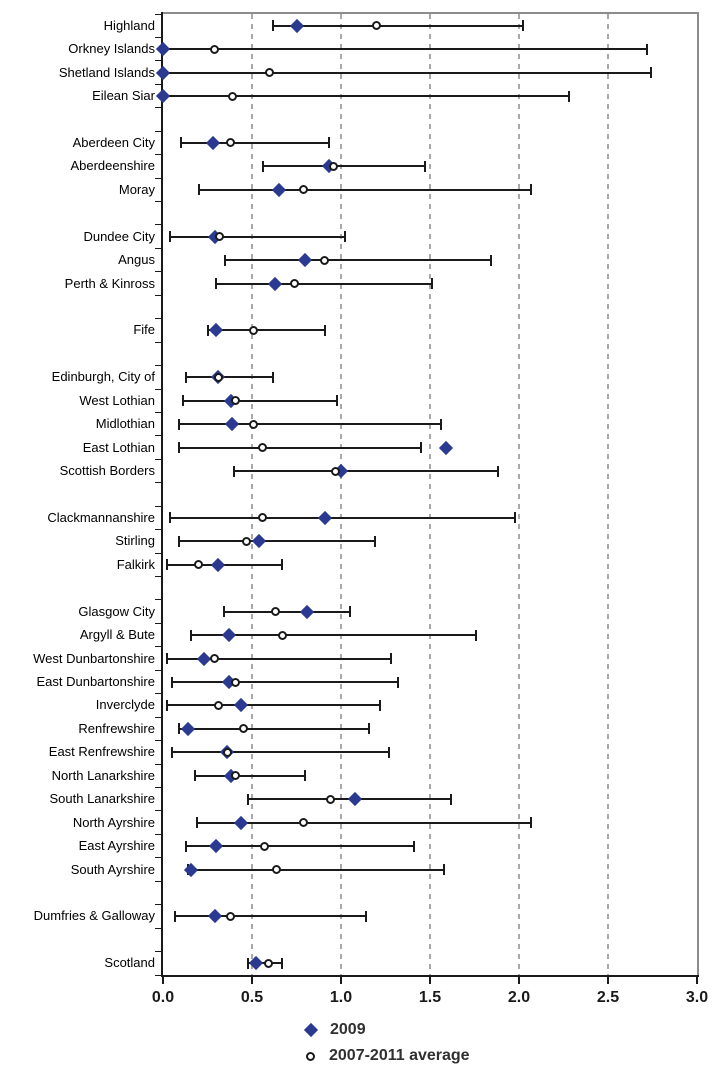 The width and height of the screenshot is (723, 1075). Describe the element at coordinates (310, 1056) in the screenshot. I see `open-circle-icon` at that location.